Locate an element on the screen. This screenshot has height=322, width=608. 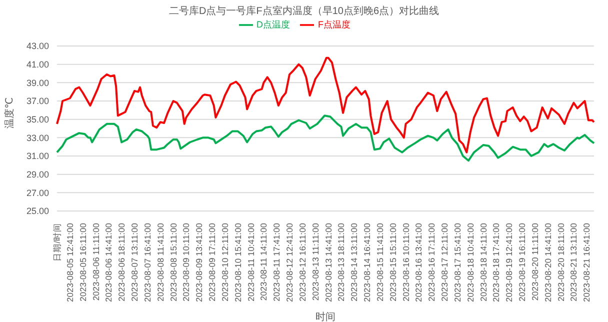
line-series is located at coordinates (325, 138).